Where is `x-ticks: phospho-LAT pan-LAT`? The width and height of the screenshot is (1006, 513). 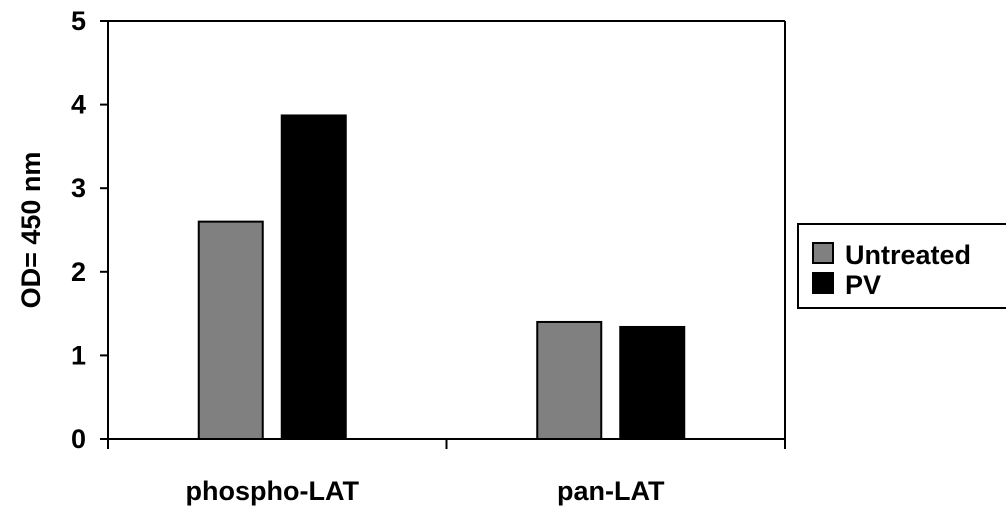 x-ticks: phospho-LAT pan-LAT is located at coordinates (446, 472).